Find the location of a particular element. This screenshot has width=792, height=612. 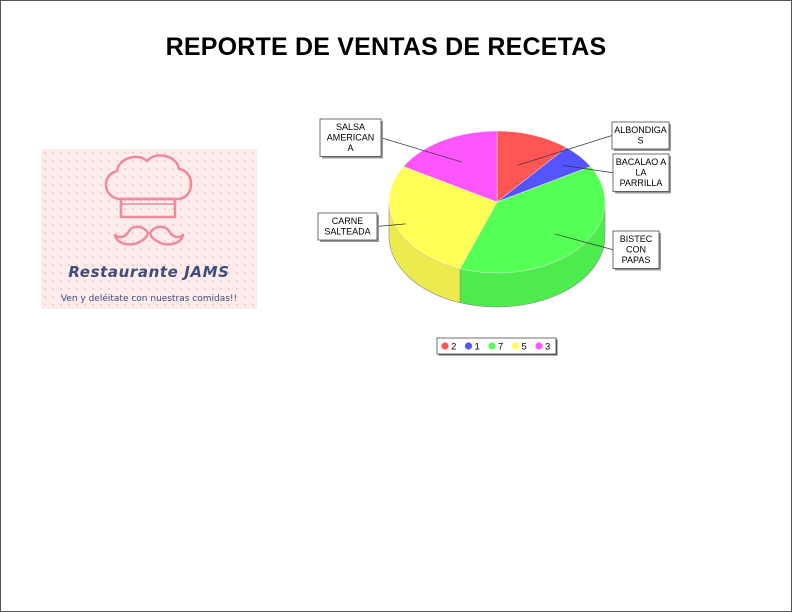

pie-slice-albondigas is located at coordinates (531, 166).